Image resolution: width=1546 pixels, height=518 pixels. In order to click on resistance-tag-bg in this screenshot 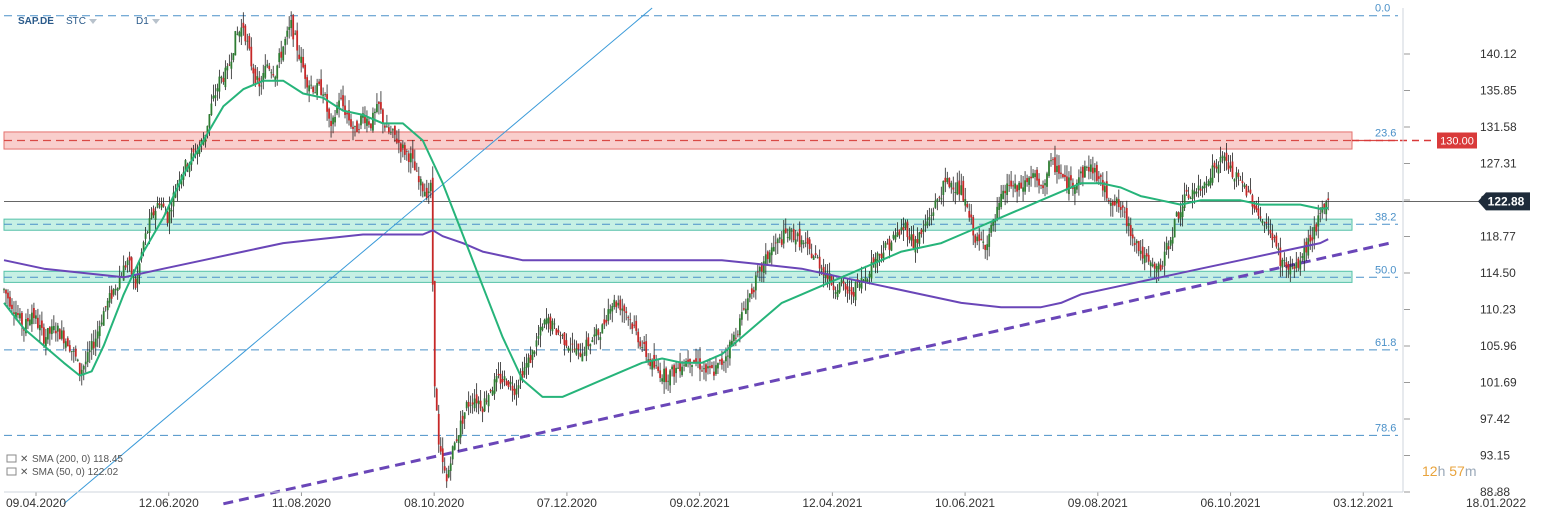, I will do `click(1457, 140)`.